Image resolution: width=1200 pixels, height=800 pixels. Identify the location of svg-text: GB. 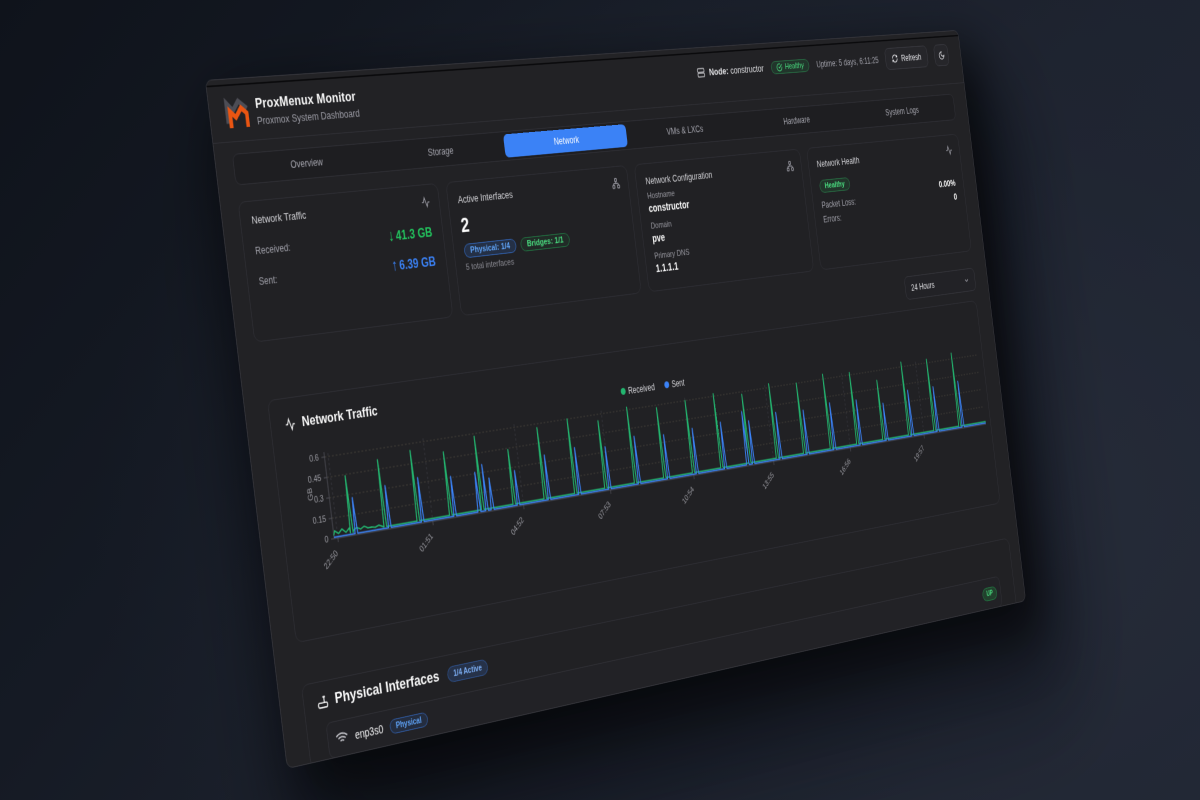
(310, 494).